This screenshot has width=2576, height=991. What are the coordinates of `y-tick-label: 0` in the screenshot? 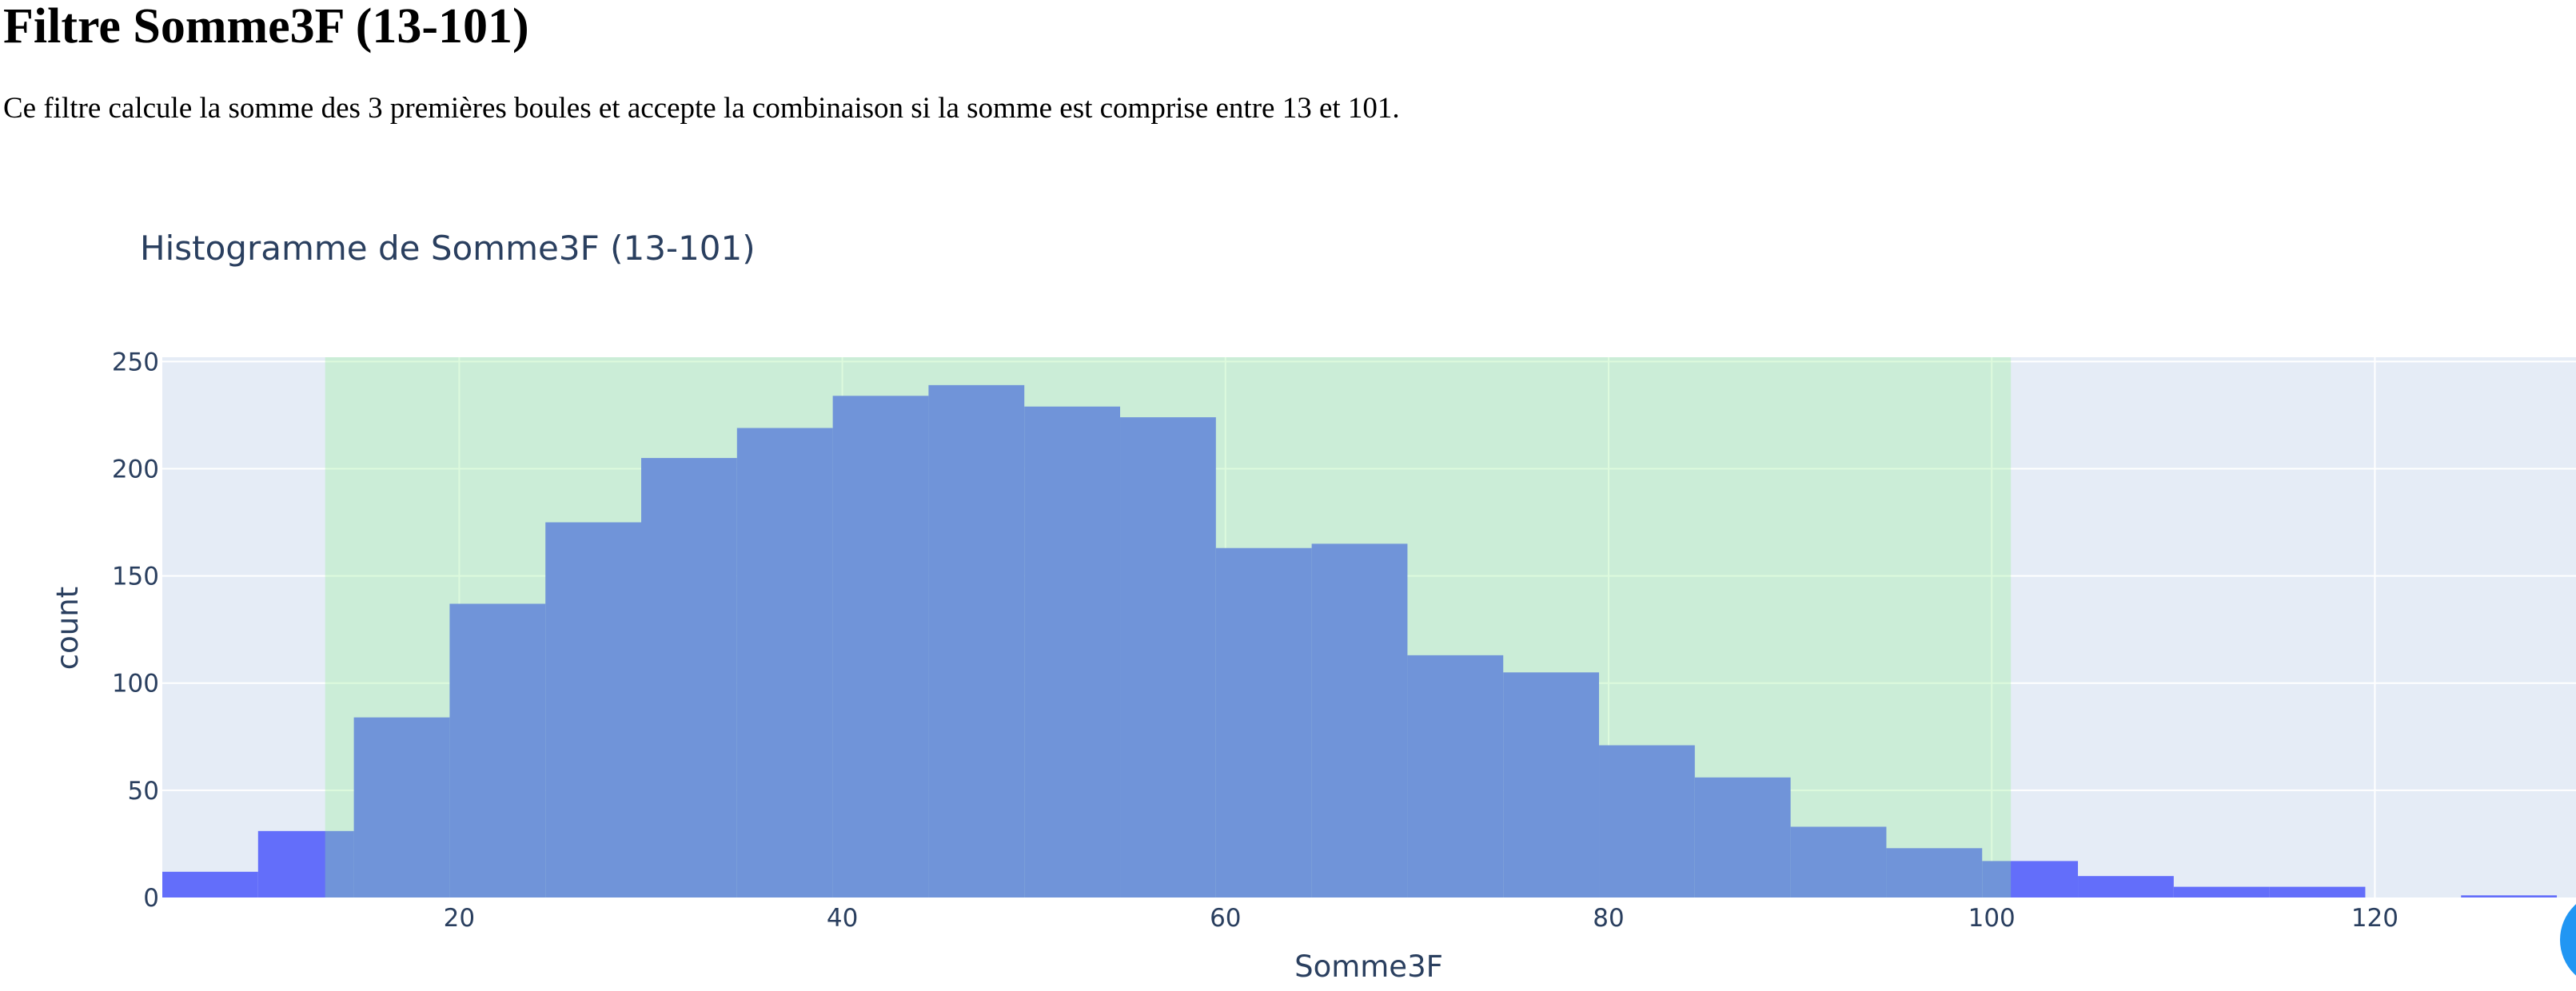 It's located at (151, 898).